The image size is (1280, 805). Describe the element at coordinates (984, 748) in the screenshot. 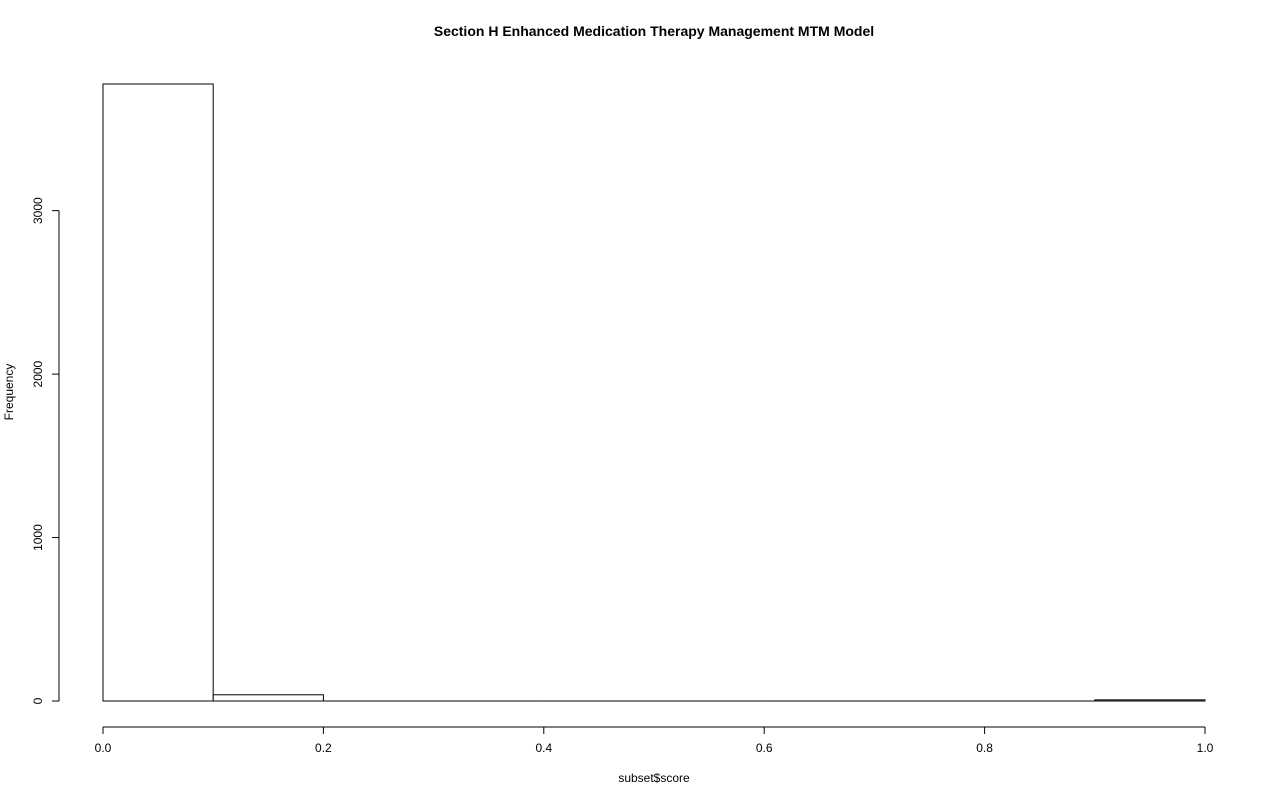

I see `x-tick-label-4: 0.8` at that location.